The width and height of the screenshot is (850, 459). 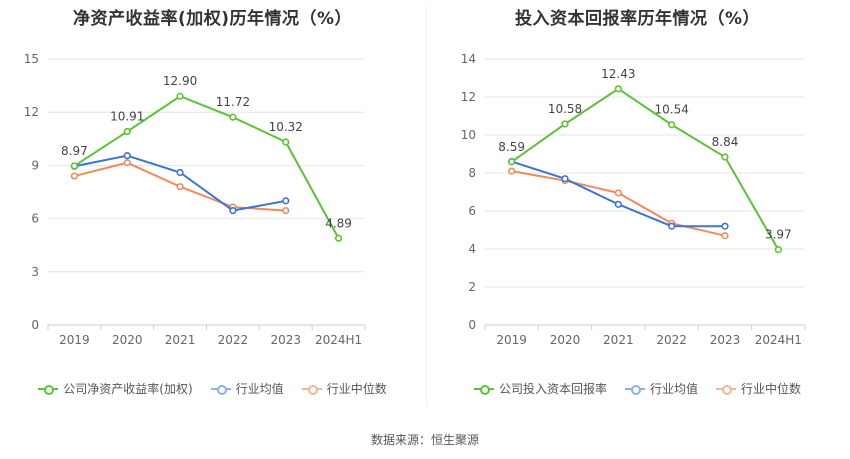 What do you see at coordinates (725, 142) in the screenshot?
I see `data-label: 8.84` at bounding box center [725, 142].